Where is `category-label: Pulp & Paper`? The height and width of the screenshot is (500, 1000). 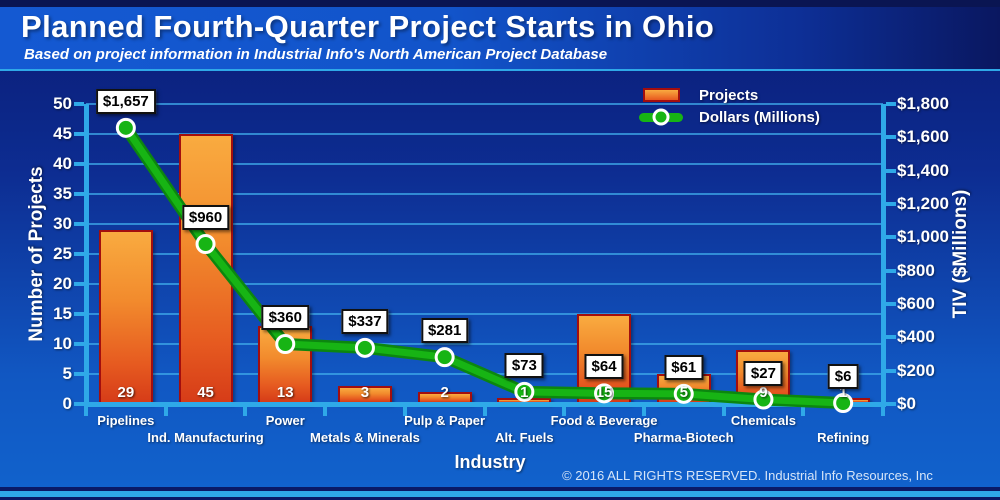
category-label: Pulp & Paper is located at coordinates (445, 420).